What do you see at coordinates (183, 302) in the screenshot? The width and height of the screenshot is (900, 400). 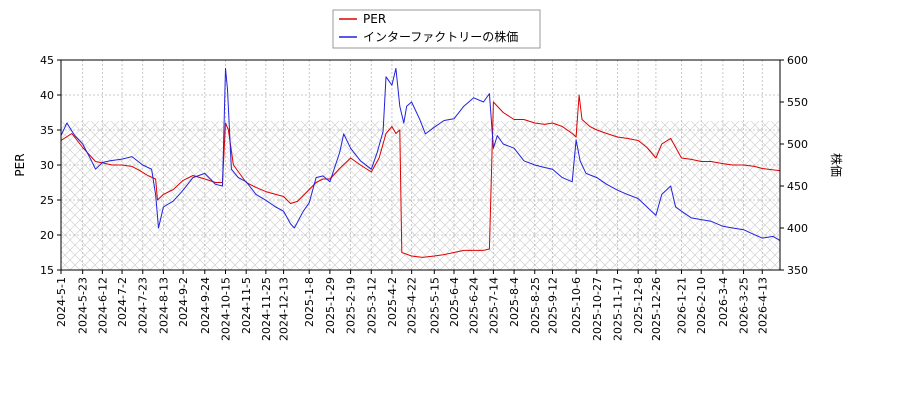 I see `x-tick-label: 2024-9-2` at bounding box center [183, 302].